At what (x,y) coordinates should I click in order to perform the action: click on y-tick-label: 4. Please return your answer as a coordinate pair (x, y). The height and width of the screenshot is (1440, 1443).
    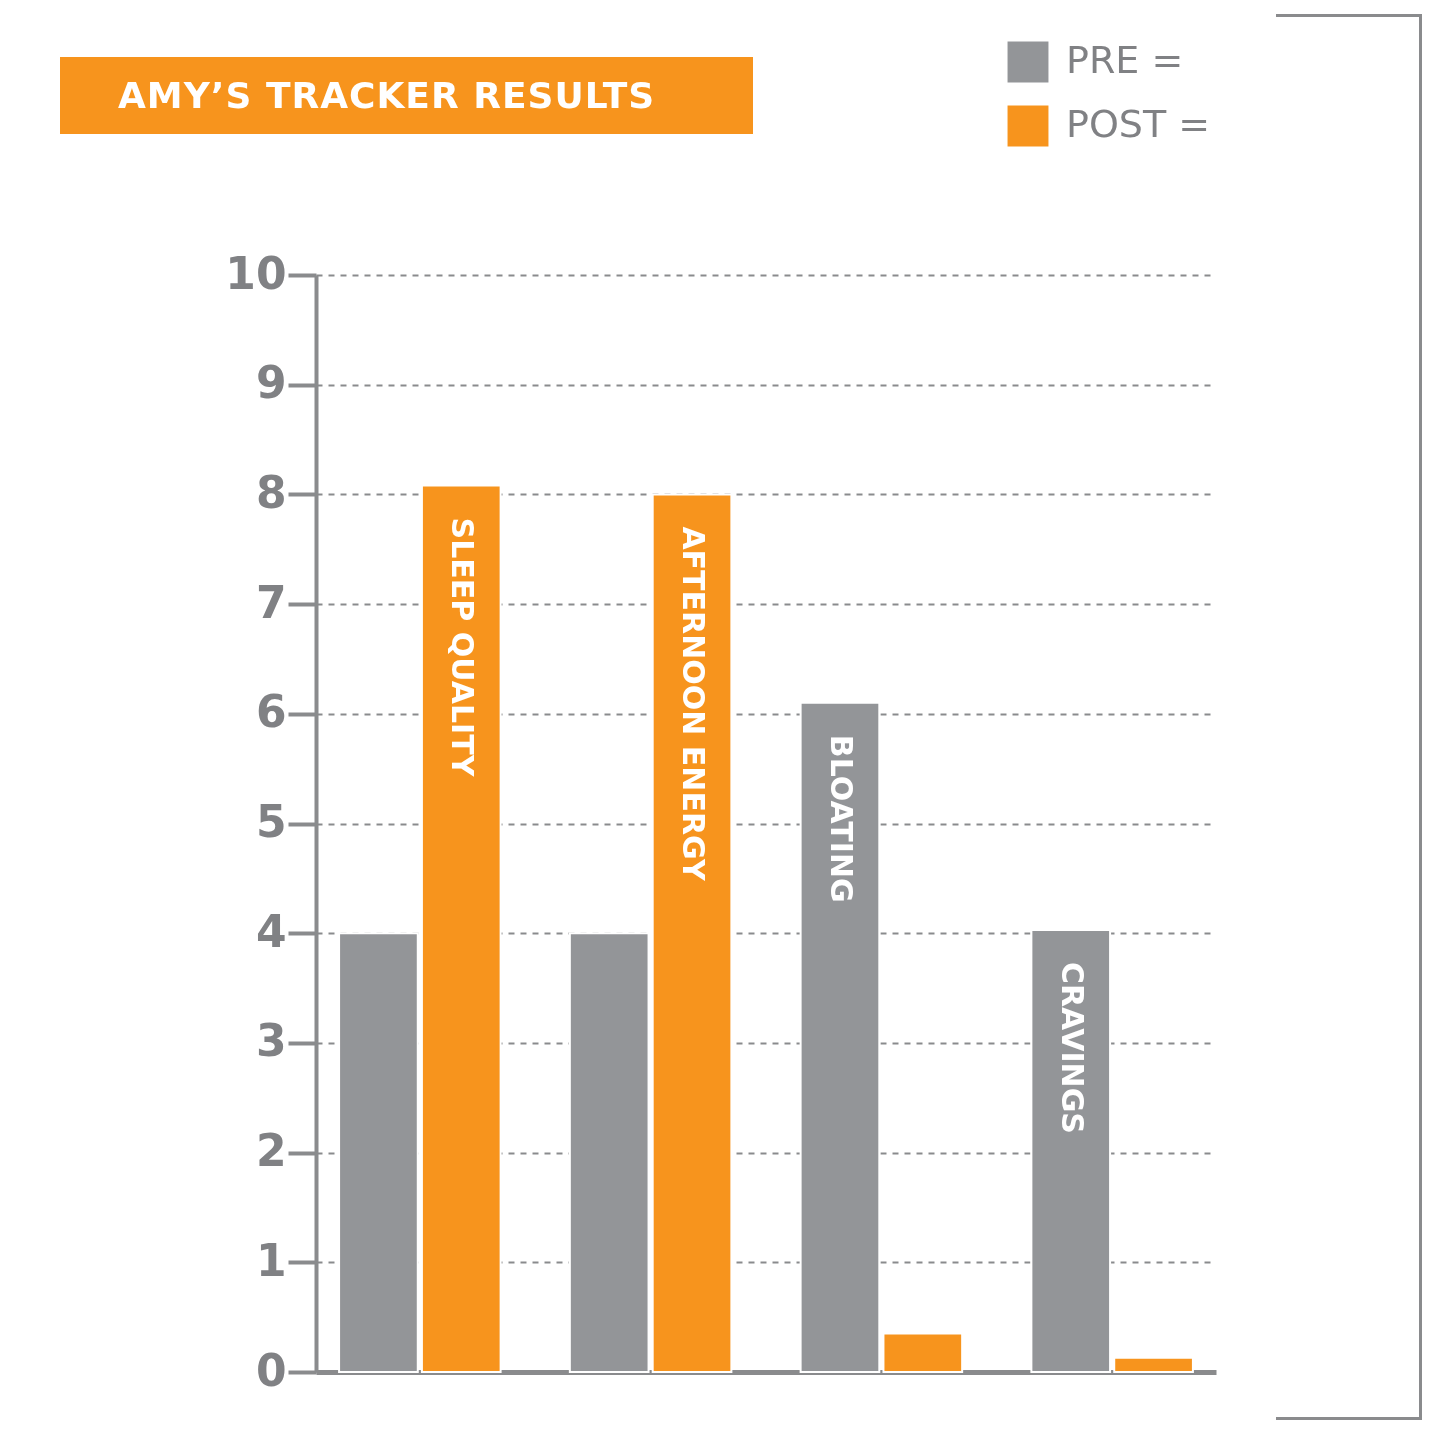
    Looking at the image, I should click on (271, 931).